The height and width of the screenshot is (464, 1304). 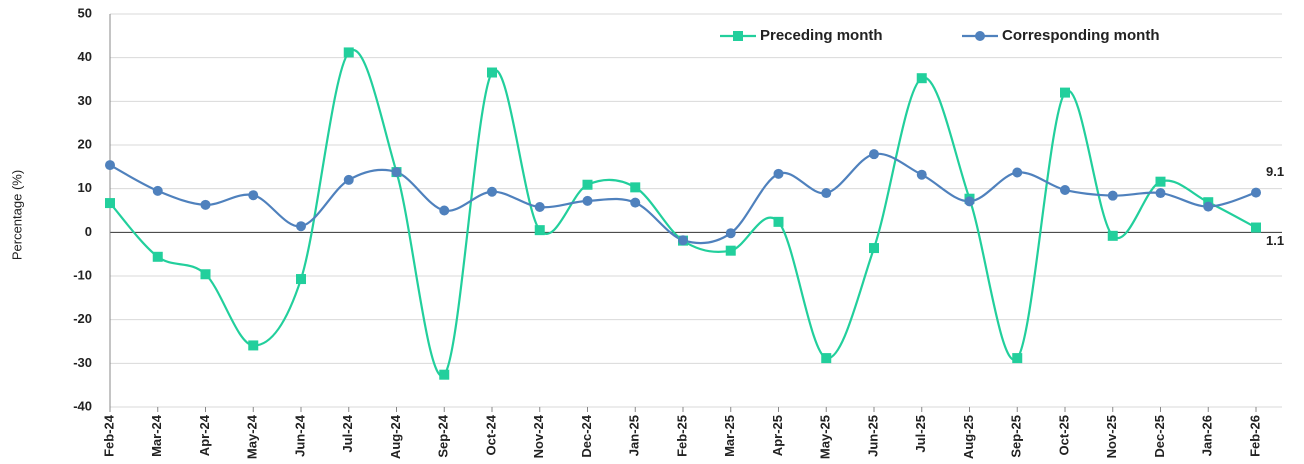 What do you see at coordinates (16, 215) in the screenshot?
I see `y-axis-label: Percentage (%)` at bounding box center [16, 215].